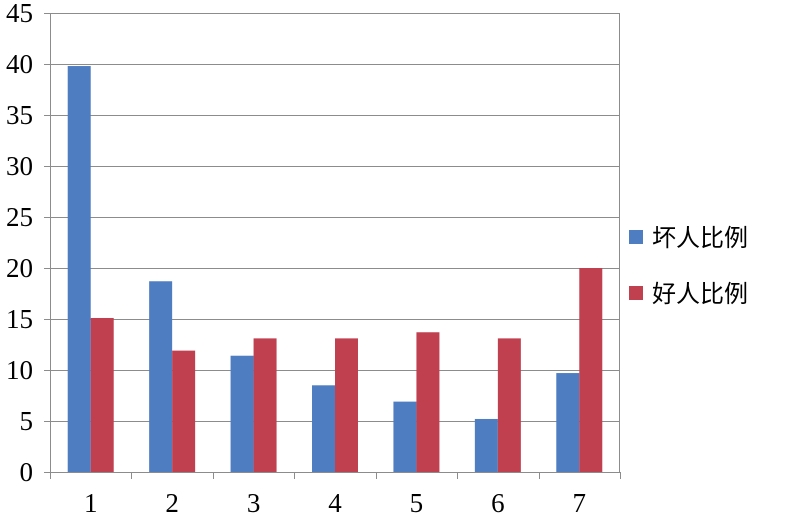  Describe the element at coordinates (19, 217) in the screenshot. I see `y-tick-label: 25` at that location.